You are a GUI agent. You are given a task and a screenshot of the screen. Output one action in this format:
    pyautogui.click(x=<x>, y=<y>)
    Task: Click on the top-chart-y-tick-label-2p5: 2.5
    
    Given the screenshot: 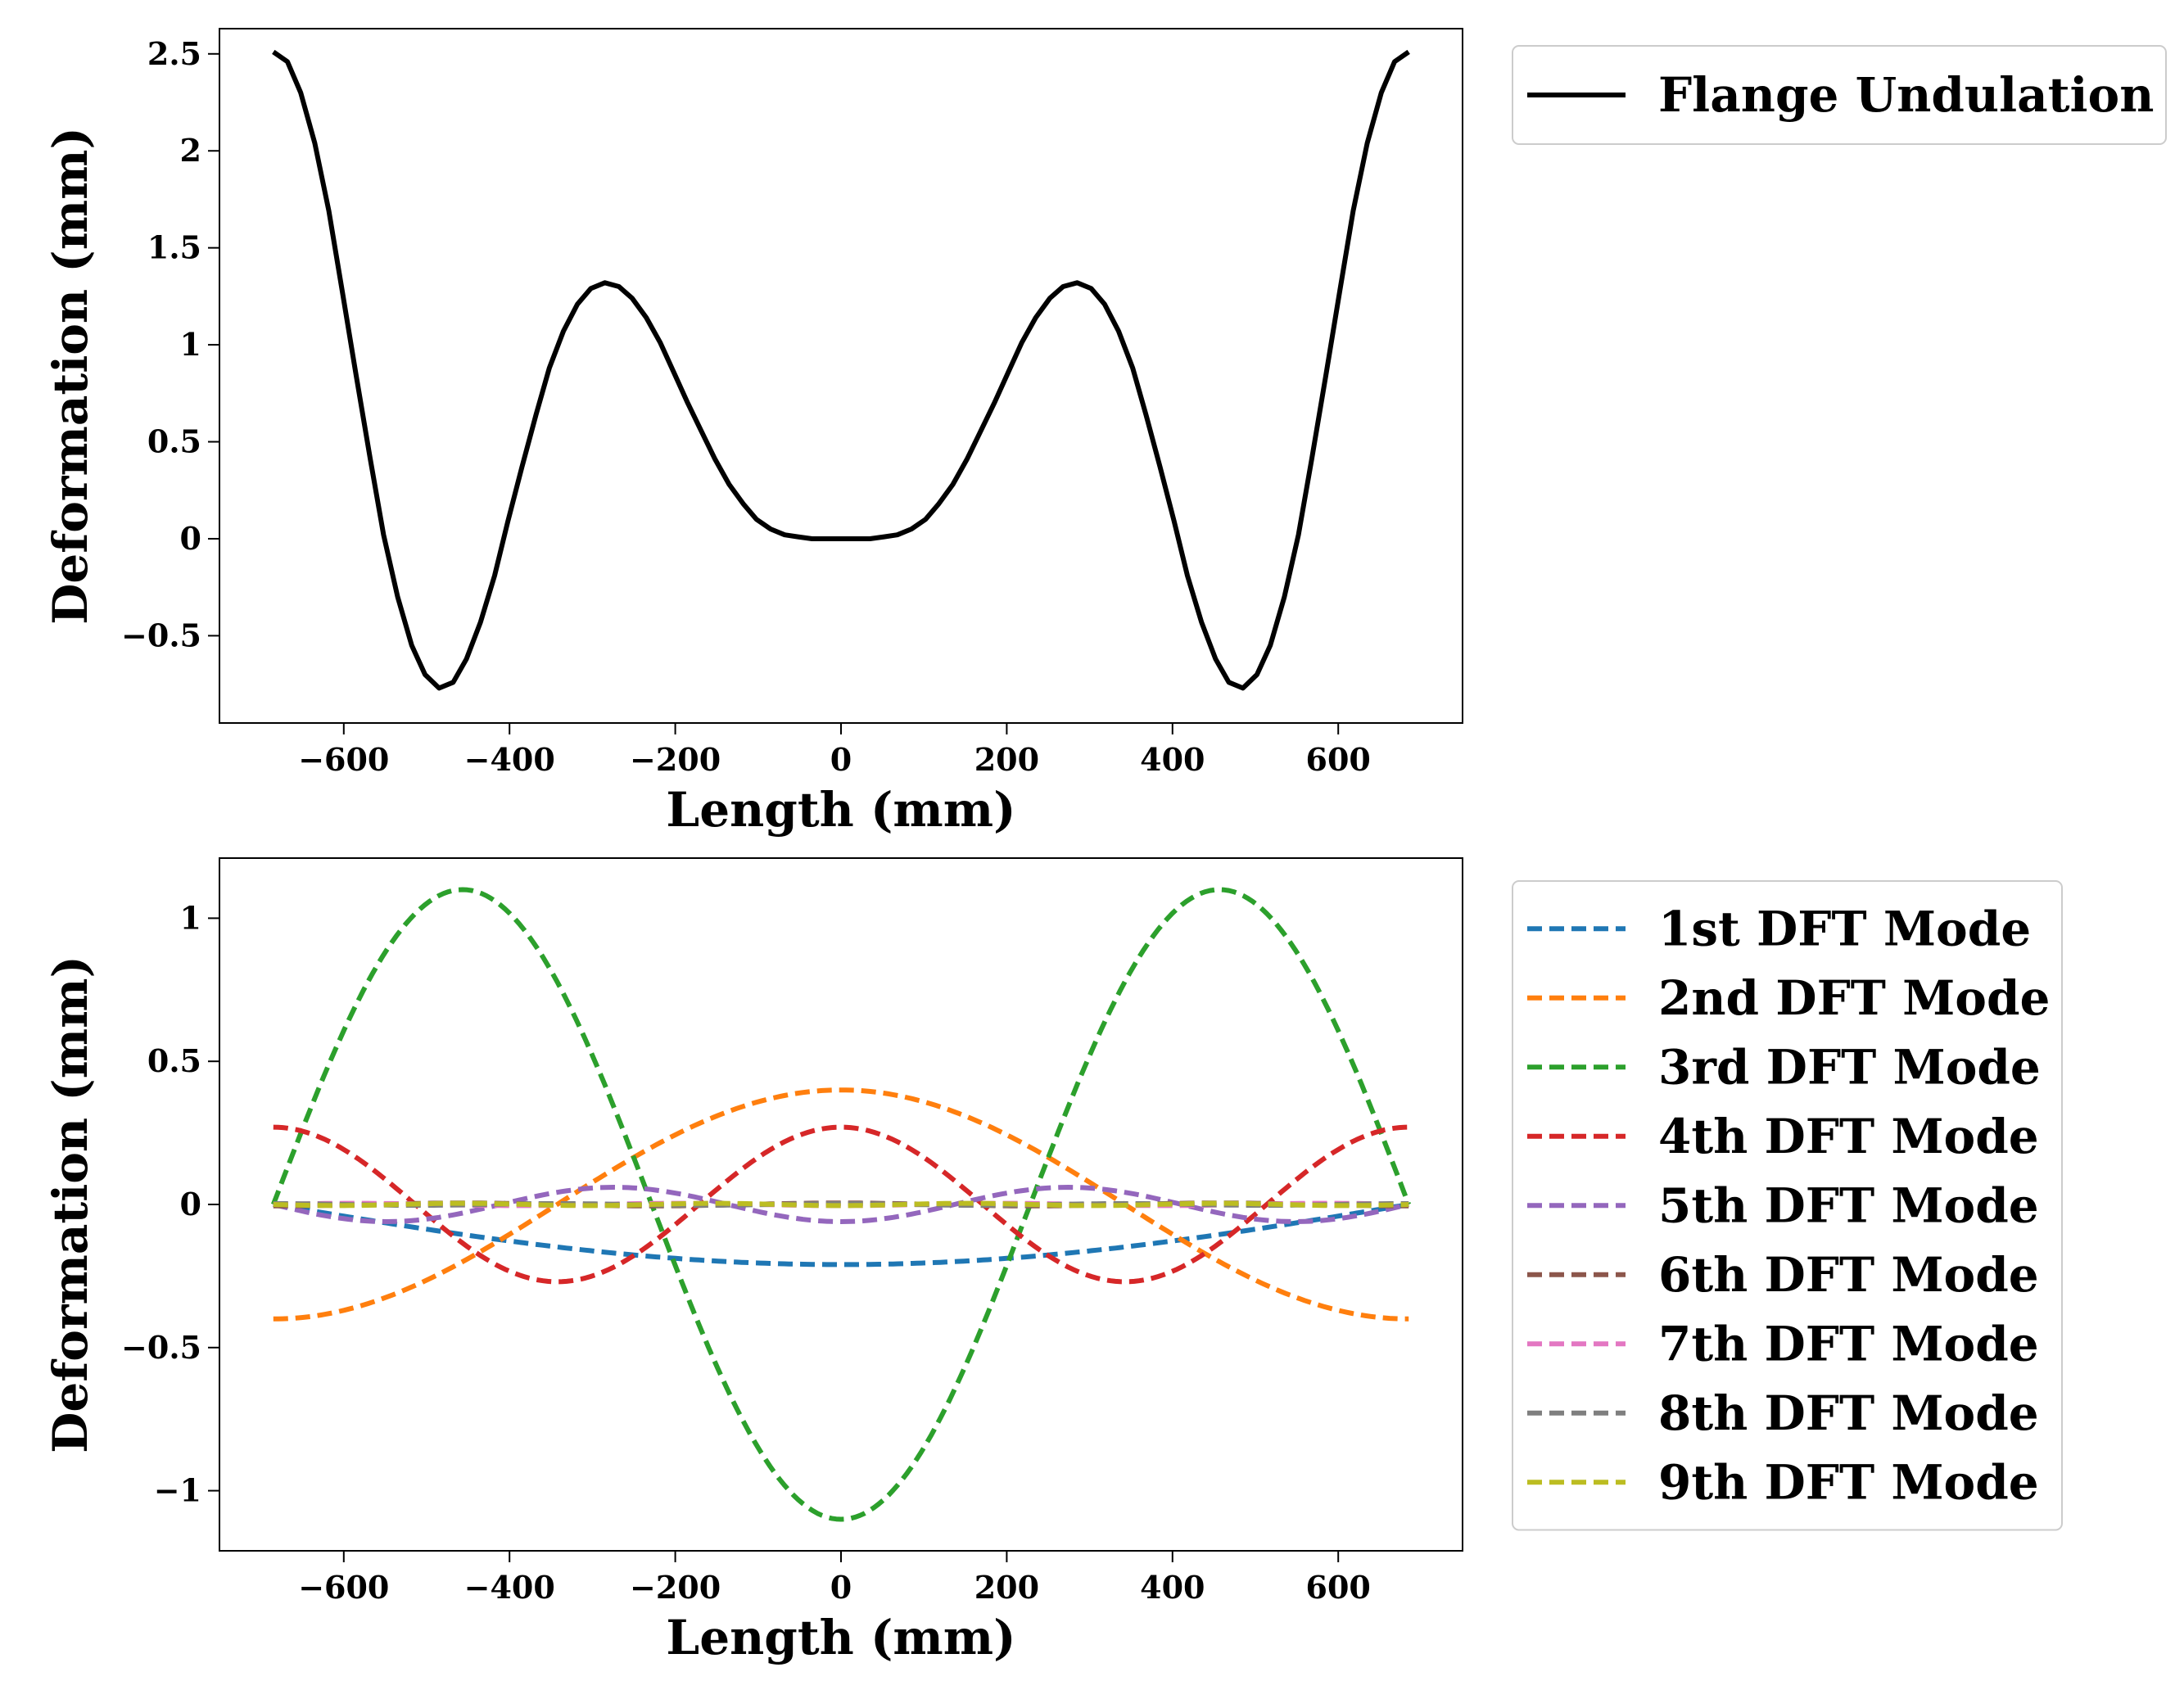 What is the action you would take?
    pyautogui.click(x=174, y=53)
    